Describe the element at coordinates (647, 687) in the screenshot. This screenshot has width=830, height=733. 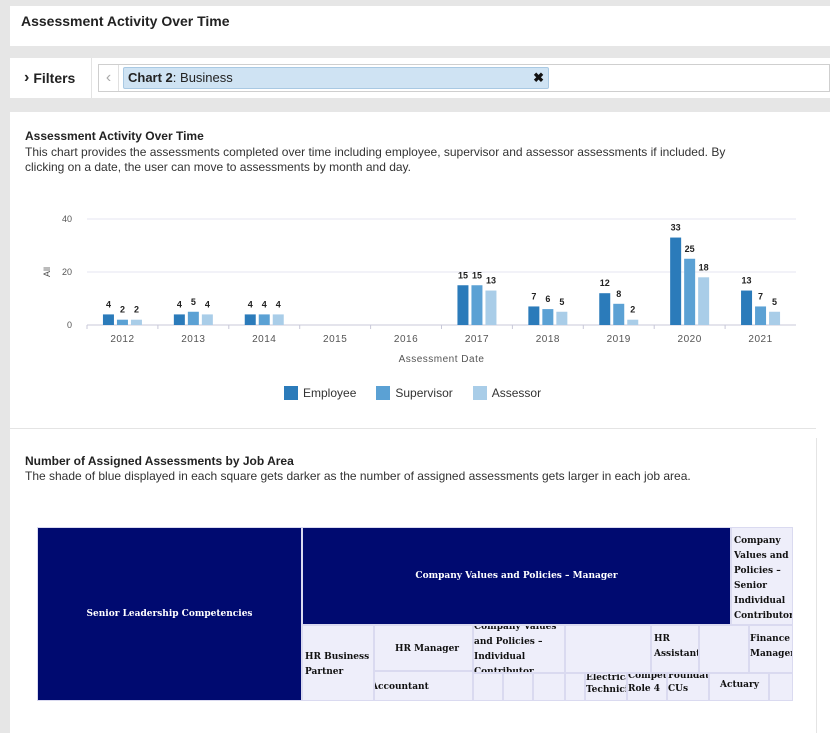
I see `tile-competency-role4: Competency Role 4` at that location.